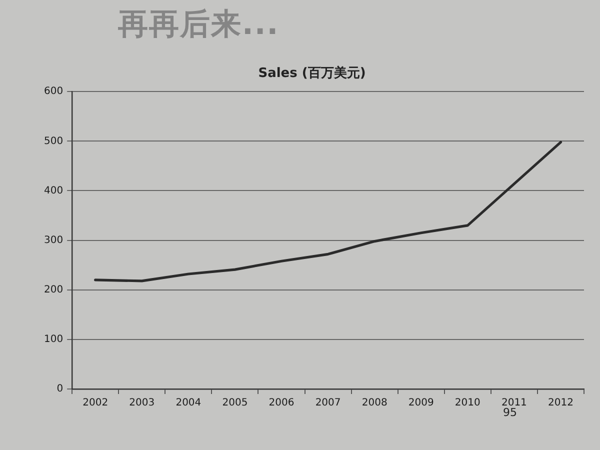  I want to click on y-tick-label: 100, so click(54, 340).